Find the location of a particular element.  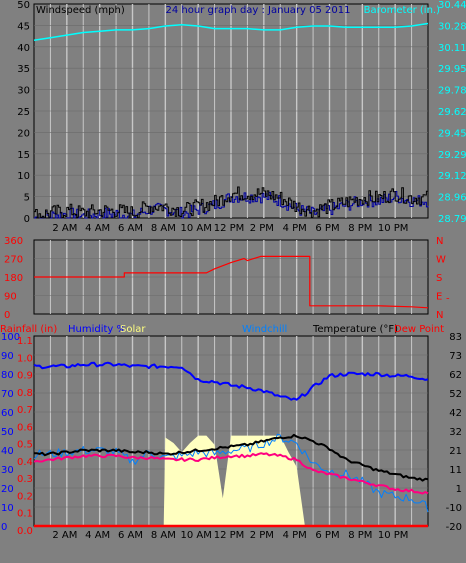

barometer-line is located at coordinates (231, 32).